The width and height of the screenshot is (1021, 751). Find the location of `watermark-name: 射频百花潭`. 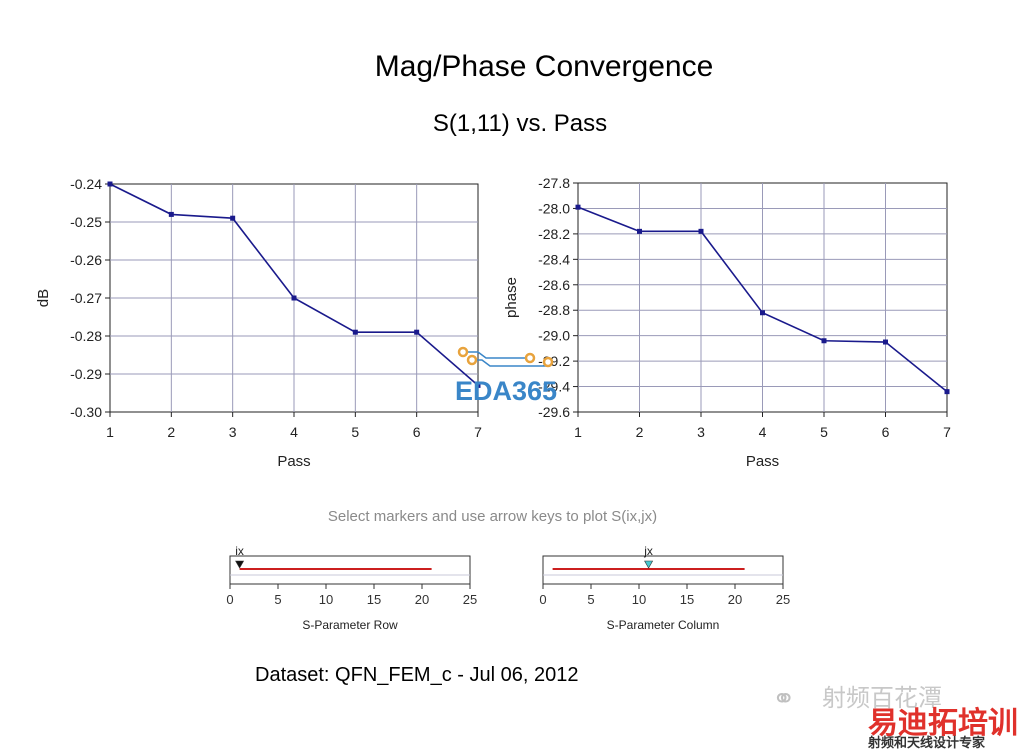

watermark-name: 射频百花潭 is located at coordinates (882, 698).